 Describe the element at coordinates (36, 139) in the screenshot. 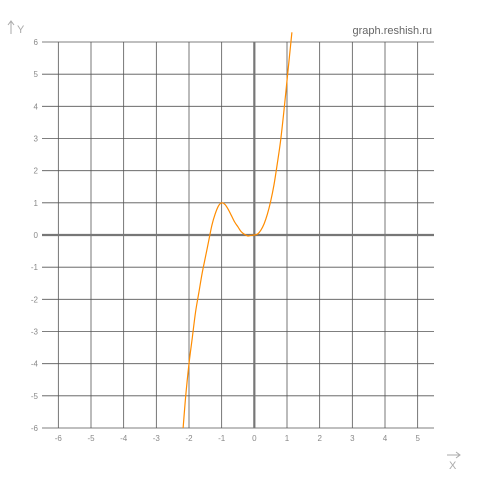

I see `y-tick-label: 3` at that location.